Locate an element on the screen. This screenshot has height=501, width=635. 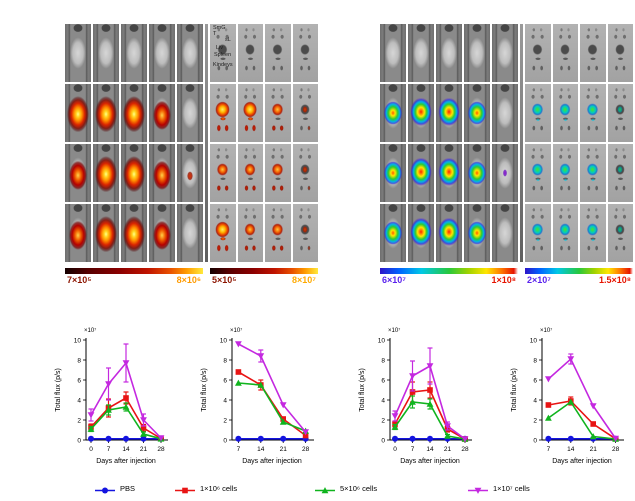
legend-entry-dose1: 1×10⁶ cells is located at coordinates (205, 488).